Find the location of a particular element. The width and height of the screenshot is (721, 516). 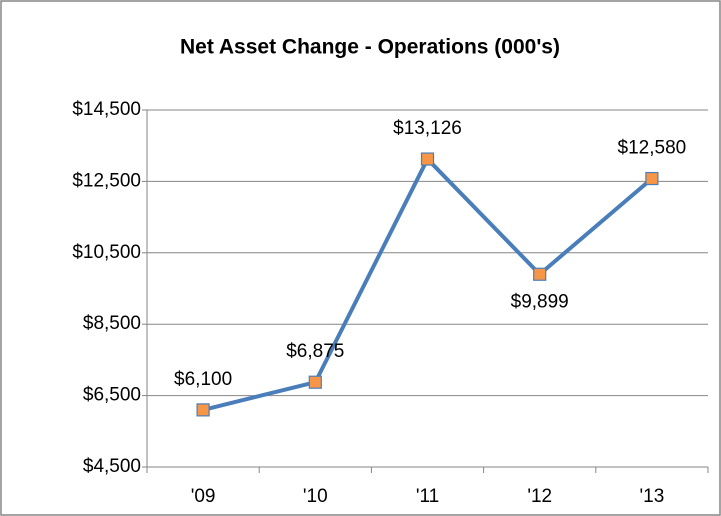

x-tick-label: '12 is located at coordinates (539, 496).